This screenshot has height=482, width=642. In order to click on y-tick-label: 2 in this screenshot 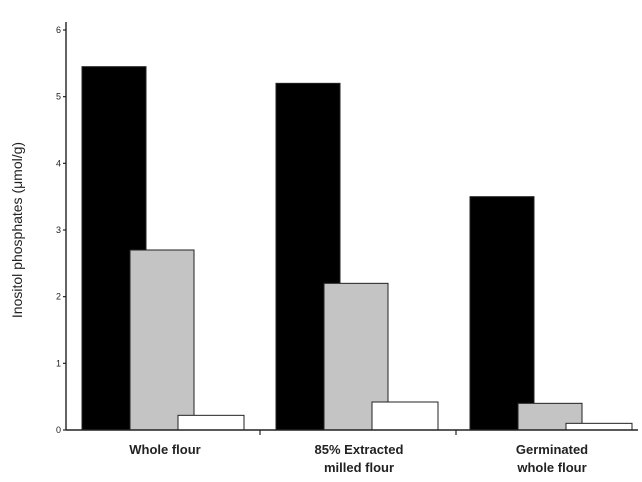, I will do `click(58, 297)`.